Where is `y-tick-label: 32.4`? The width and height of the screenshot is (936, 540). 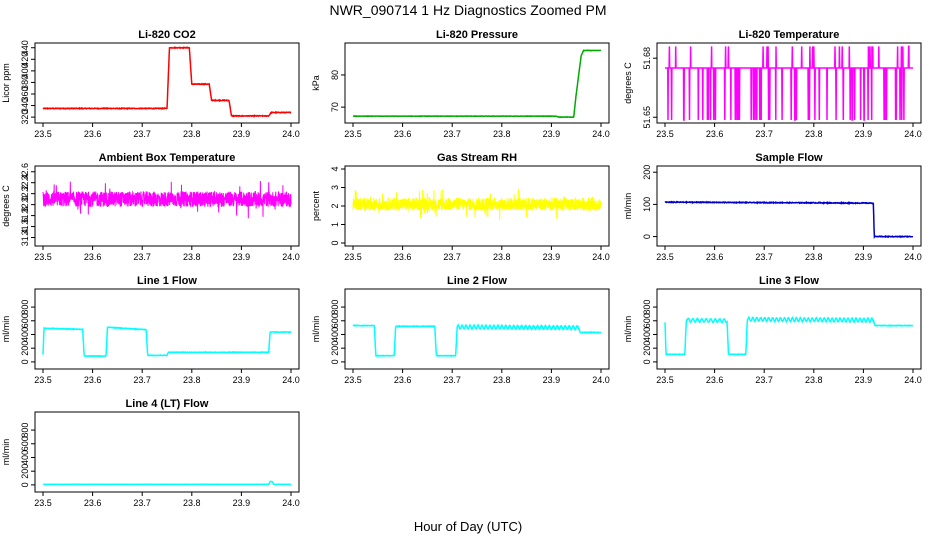
y-tick-label: 32.4 is located at coordinates (25, 183).